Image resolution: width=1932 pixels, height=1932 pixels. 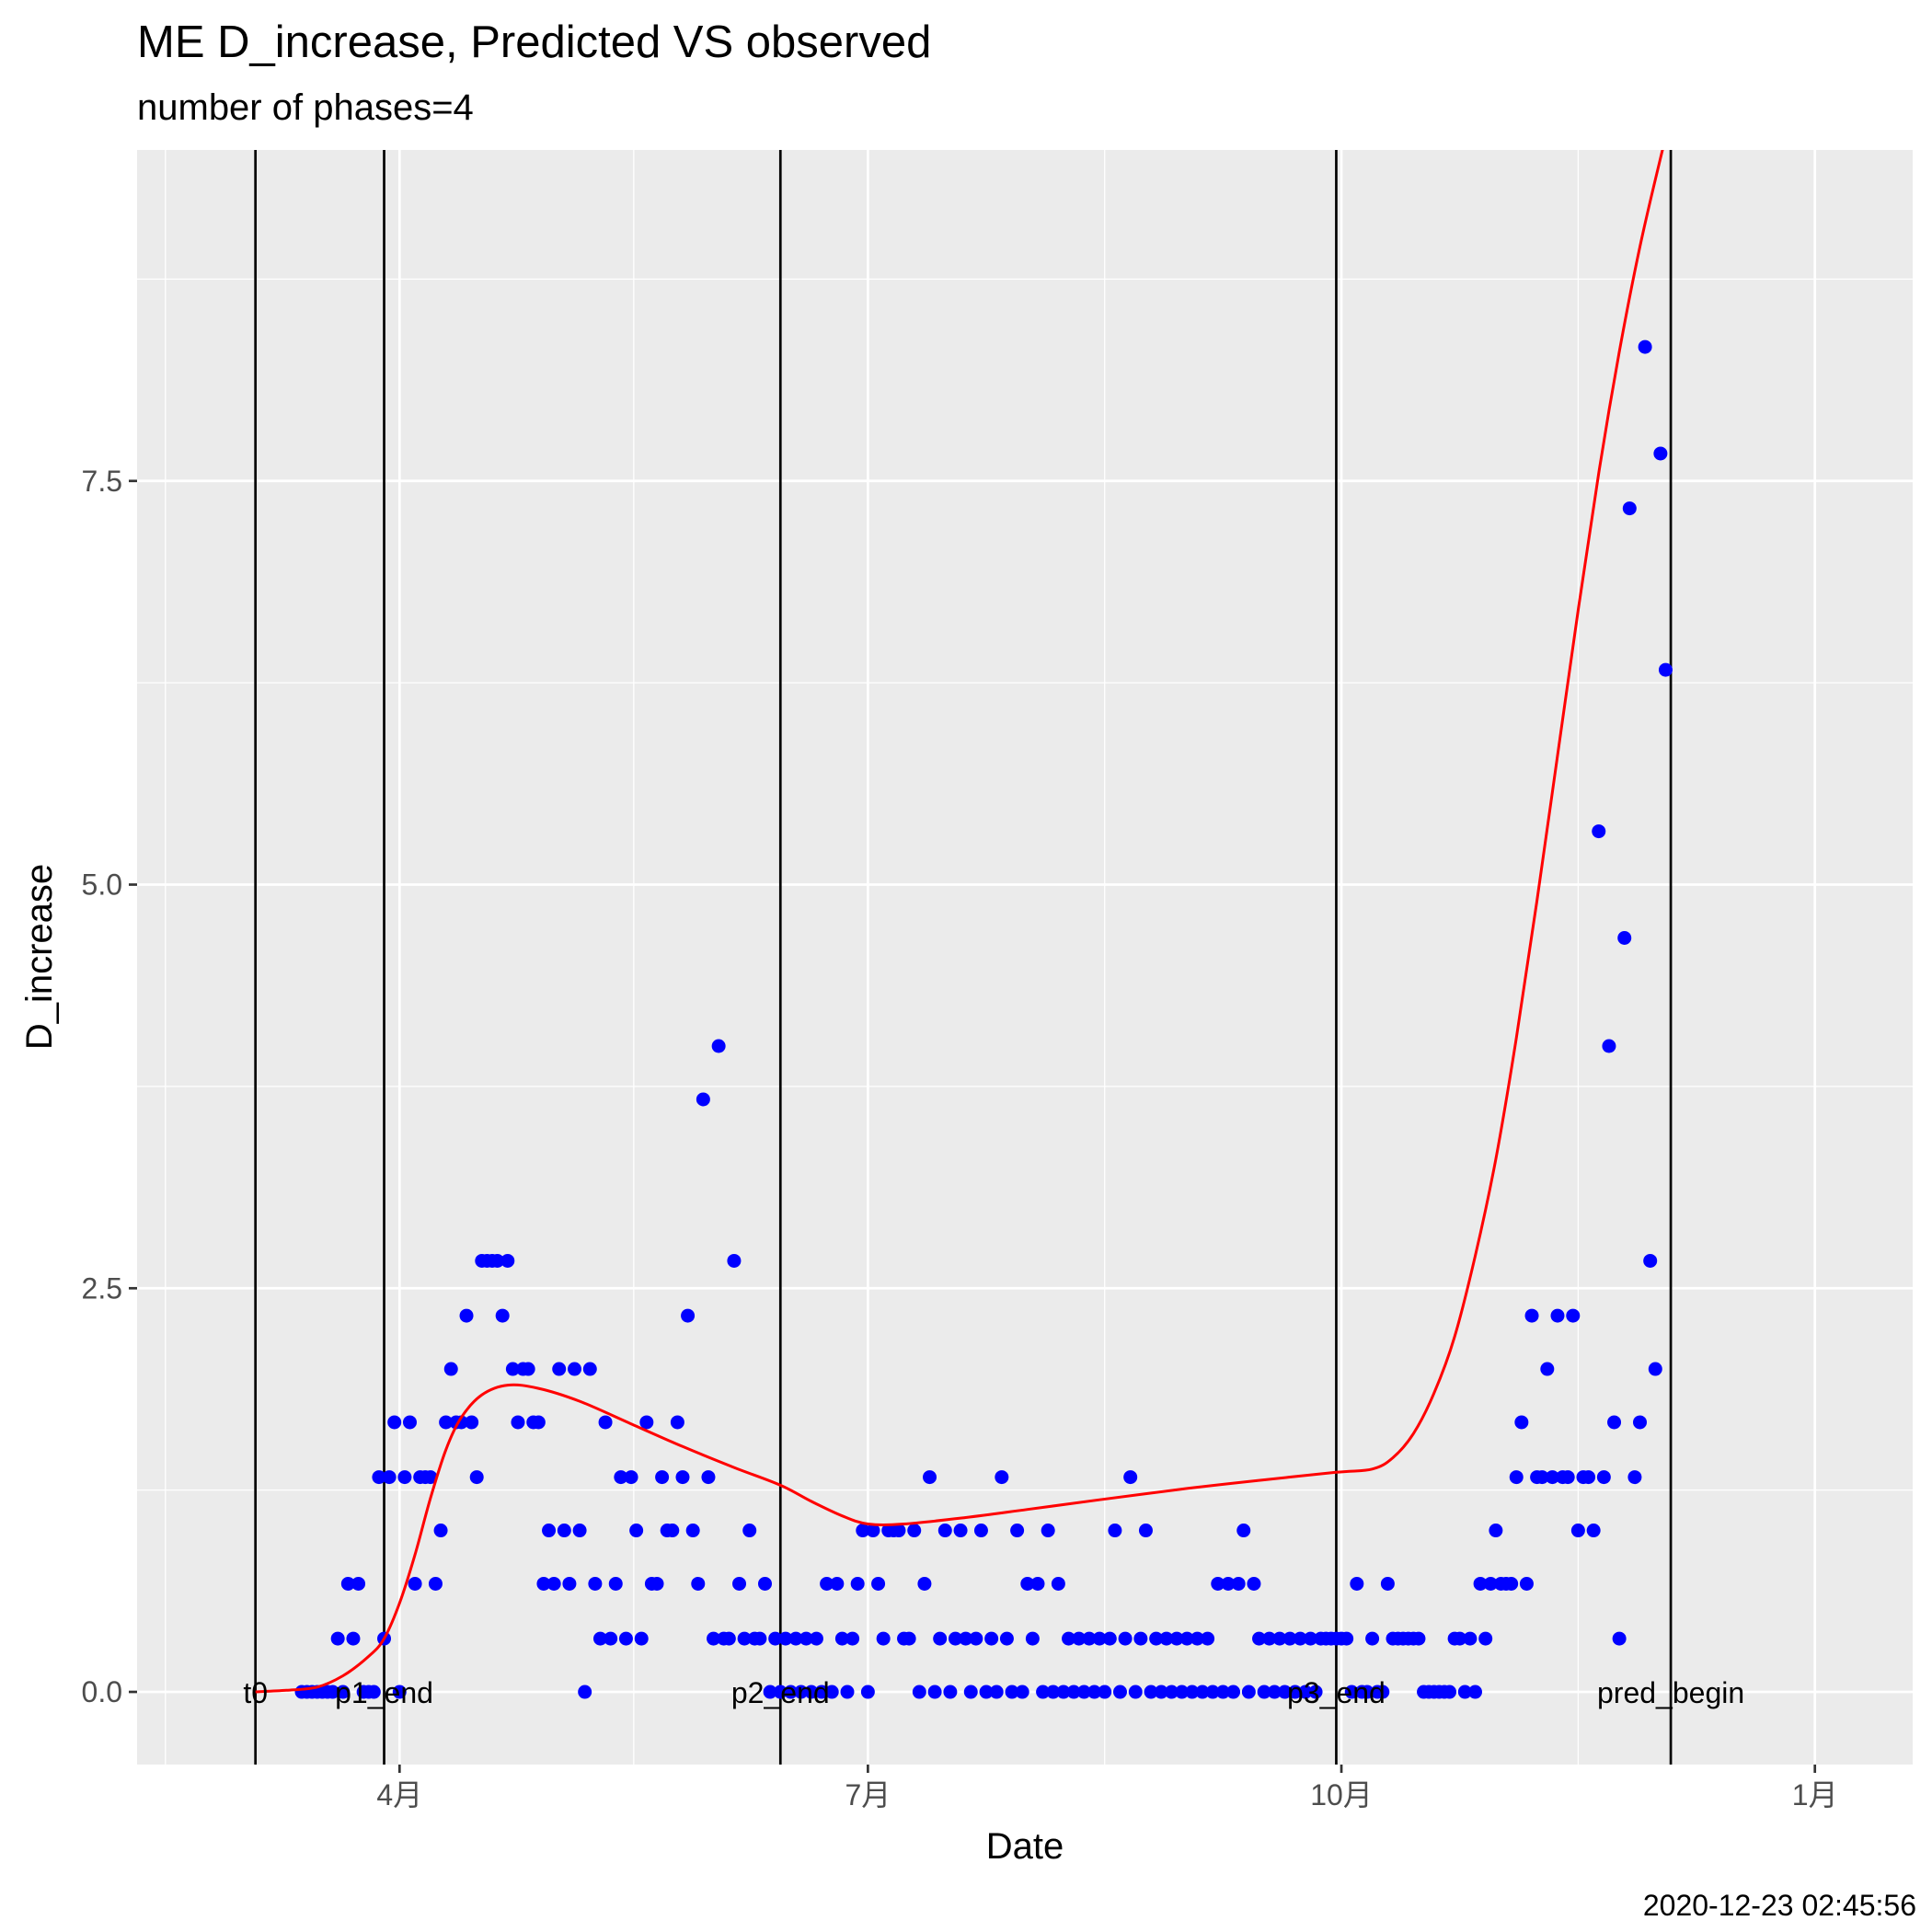 What do you see at coordinates (102, 1691) in the screenshot?
I see `y-tick-label: 0.0` at bounding box center [102, 1691].